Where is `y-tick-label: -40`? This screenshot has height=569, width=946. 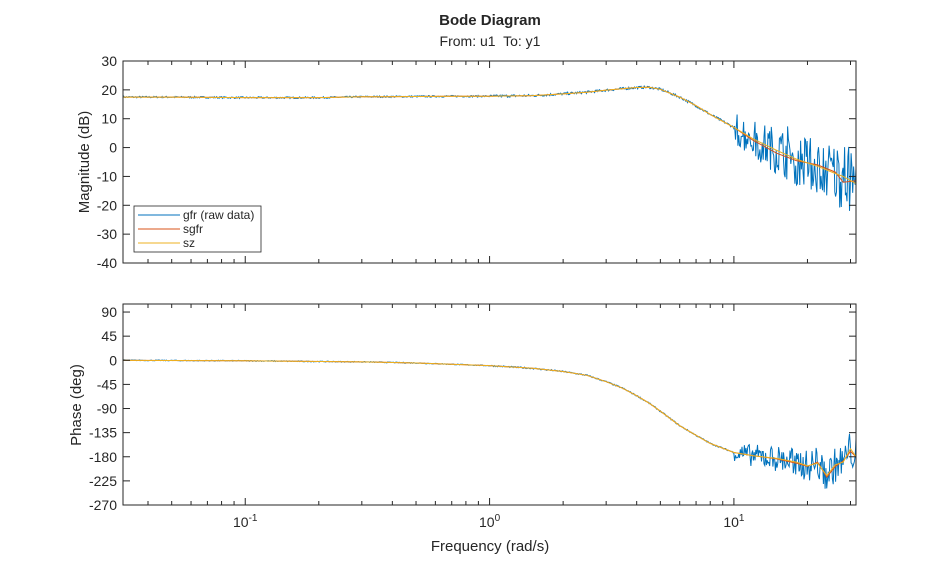
y-tick-label: -40 is located at coordinates (107, 263).